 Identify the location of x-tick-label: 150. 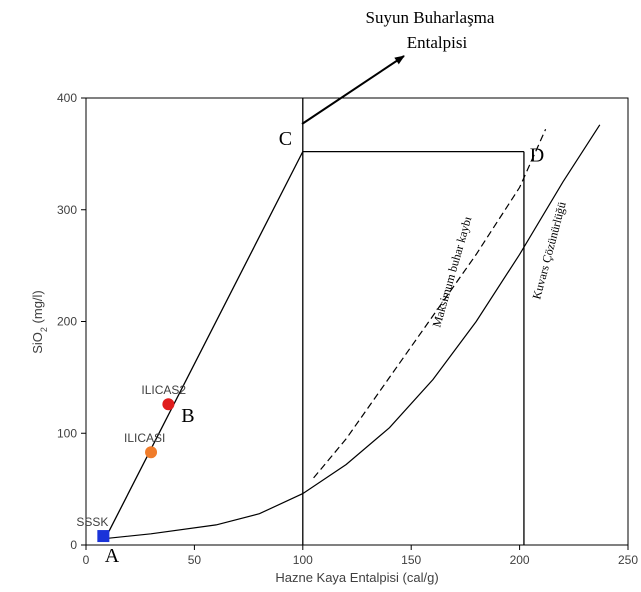
(411, 560).